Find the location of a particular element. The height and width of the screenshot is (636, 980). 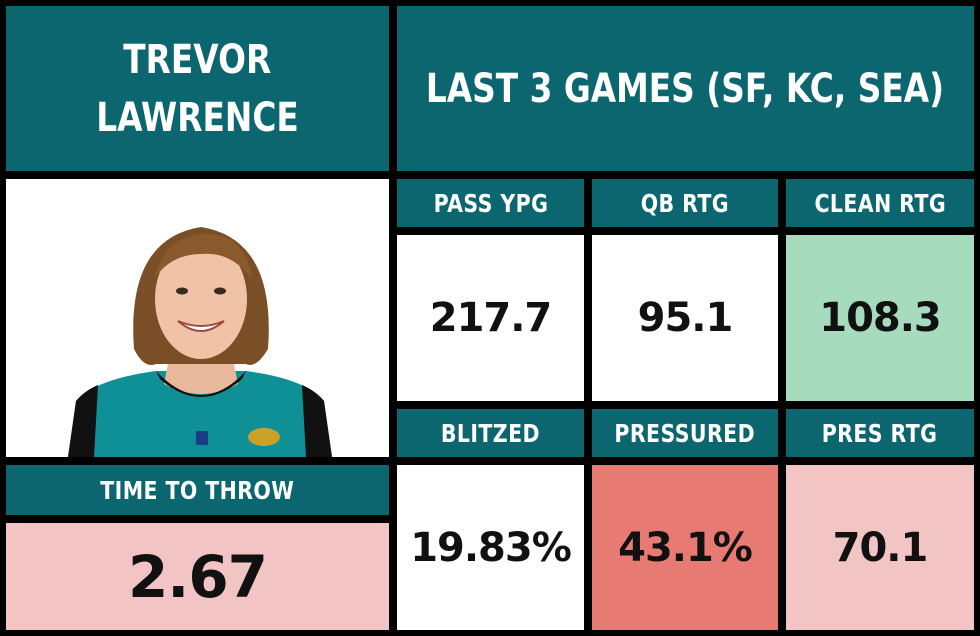

stat-value-cell-pres-rtg: 70.1 is located at coordinates (880, 547).